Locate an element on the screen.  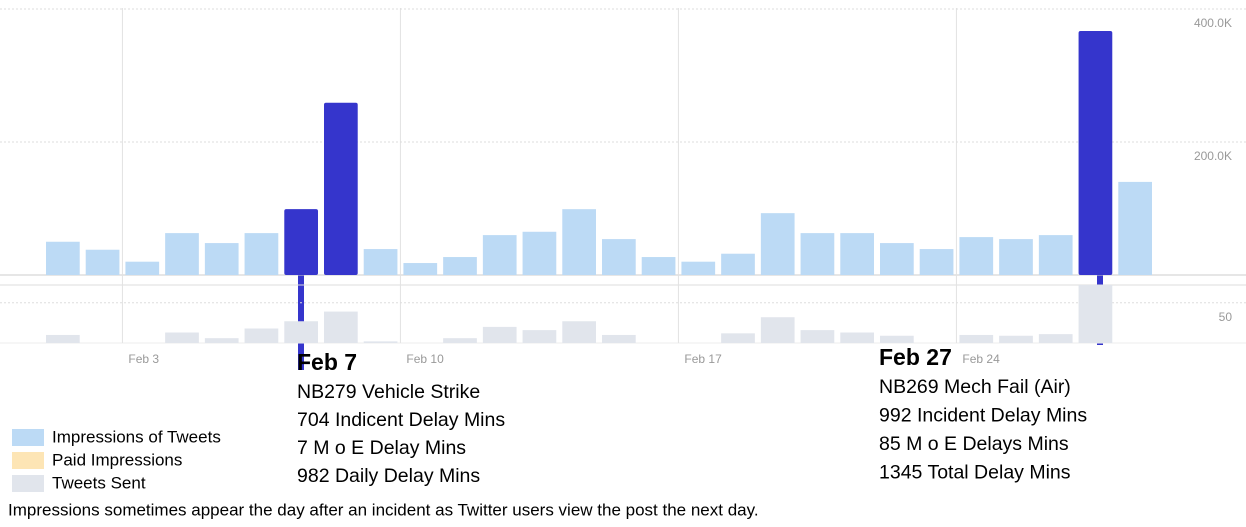
y-tick-label: 200.0K is located at coordinates (1213, 156).